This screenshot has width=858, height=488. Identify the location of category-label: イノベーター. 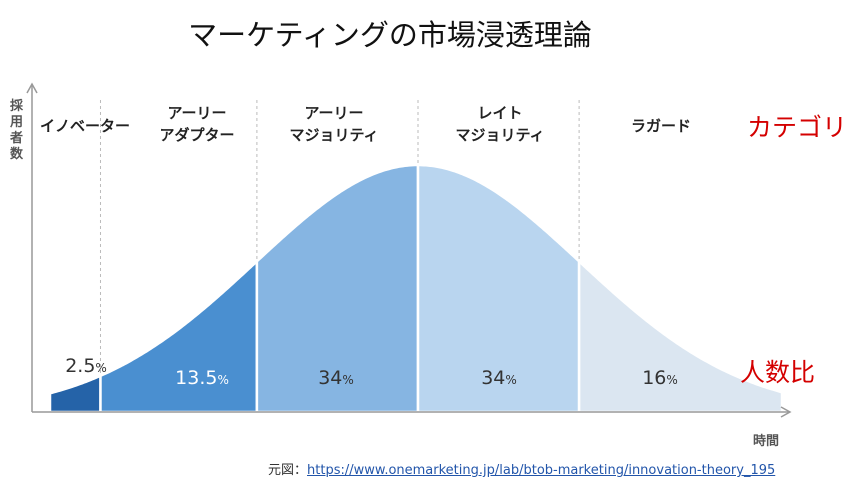
(85, 126).